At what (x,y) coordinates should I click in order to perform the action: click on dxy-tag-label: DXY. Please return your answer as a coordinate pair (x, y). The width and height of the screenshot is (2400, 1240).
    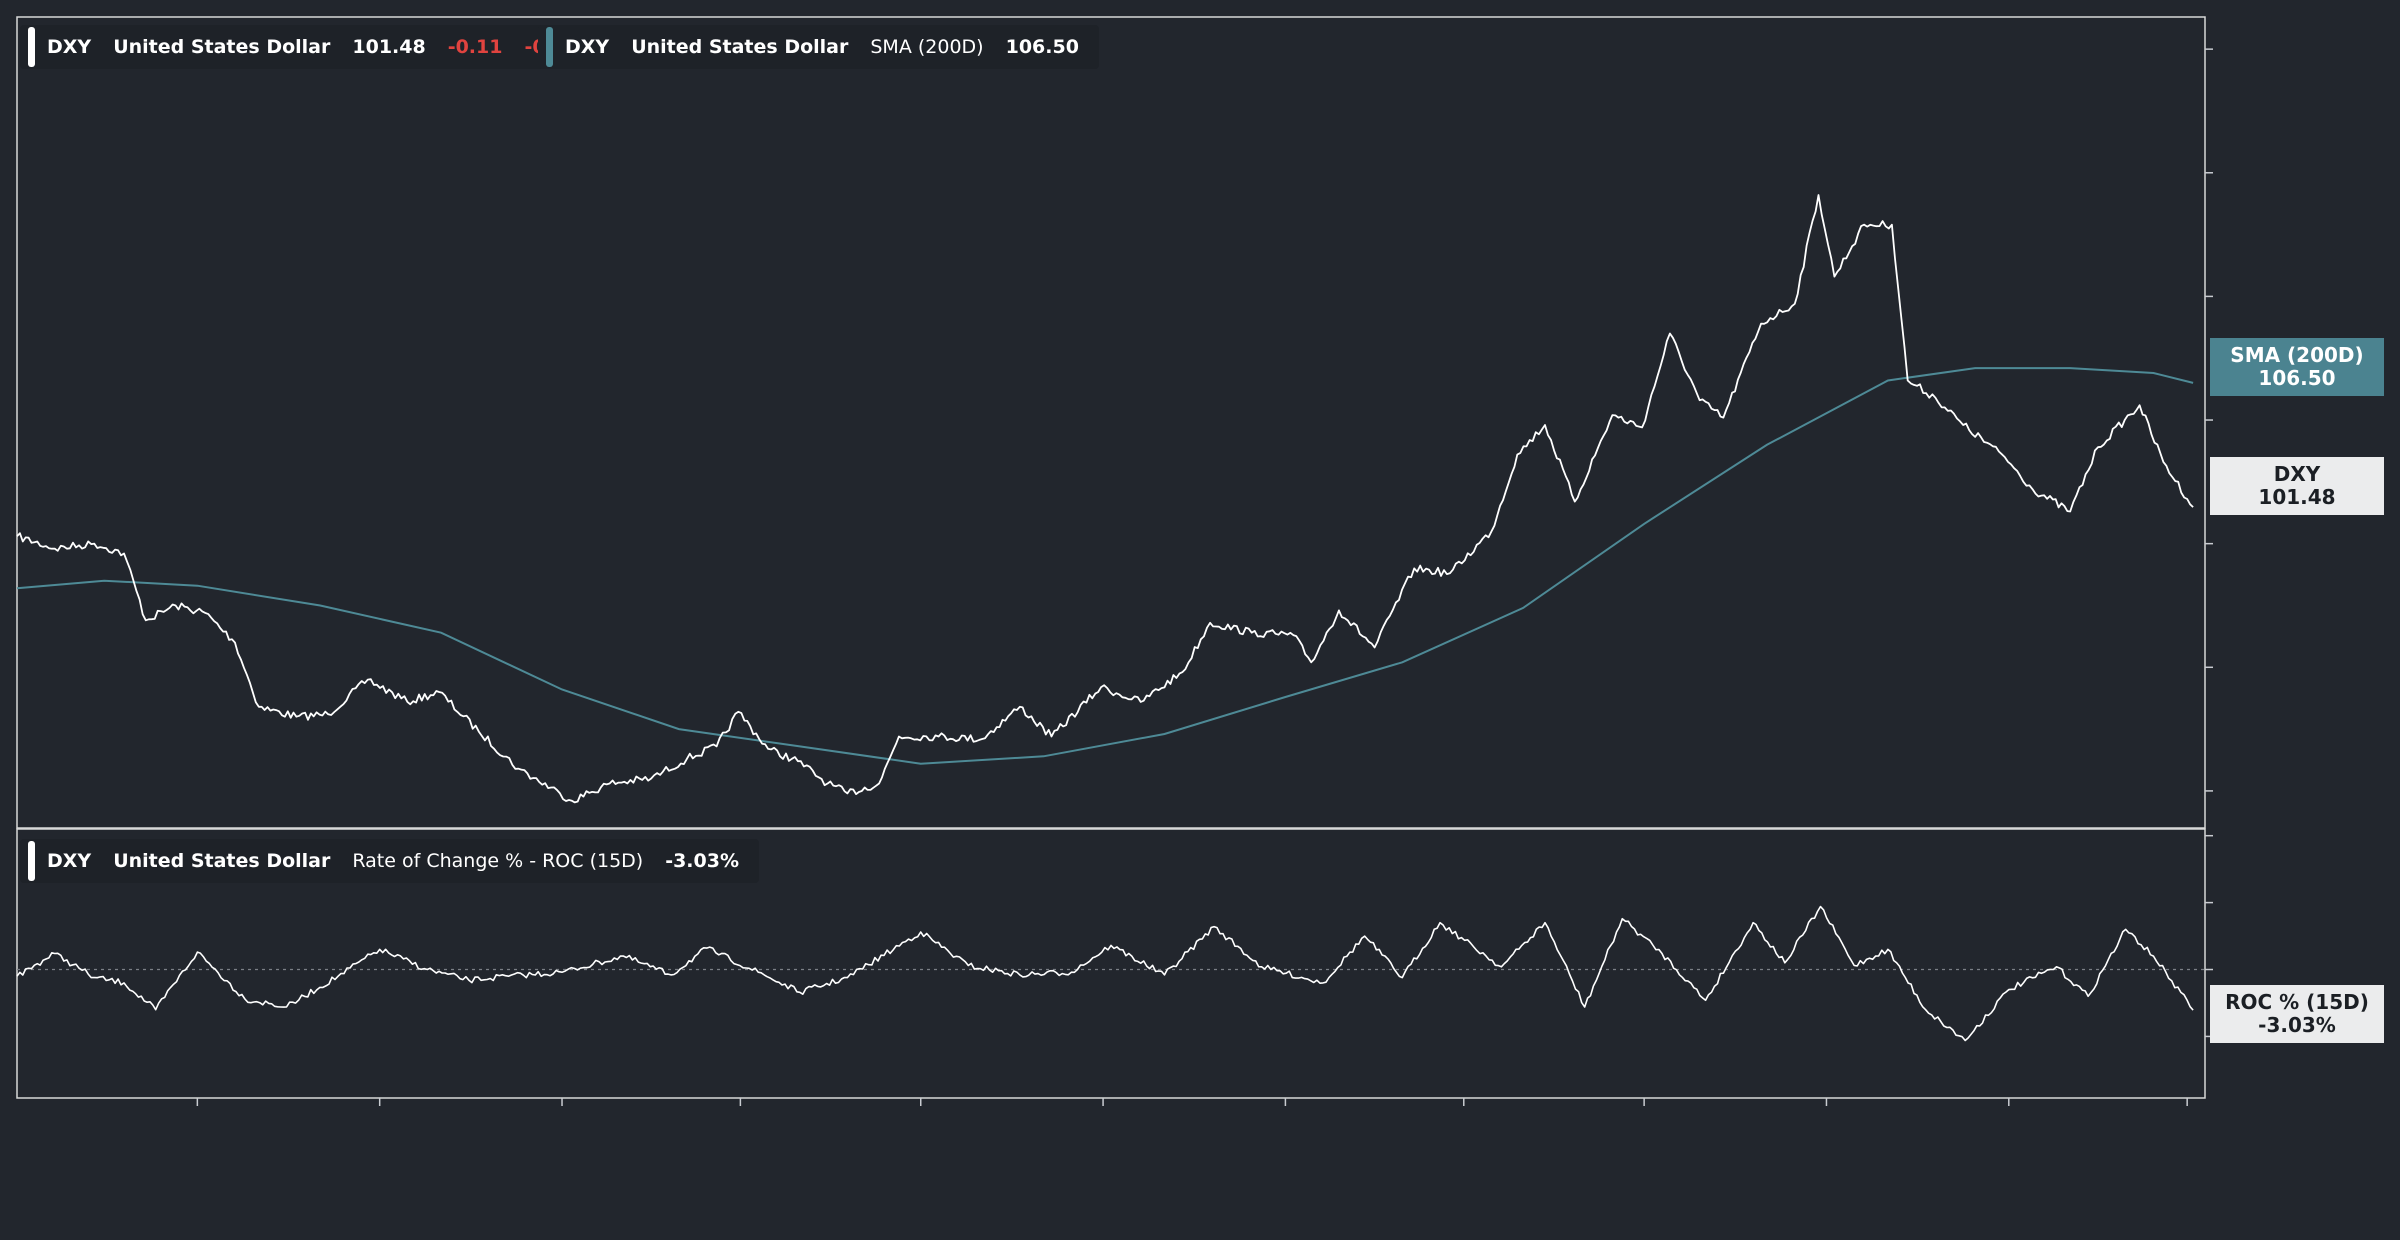
    Looking at the image, I should click on (2297, 474).